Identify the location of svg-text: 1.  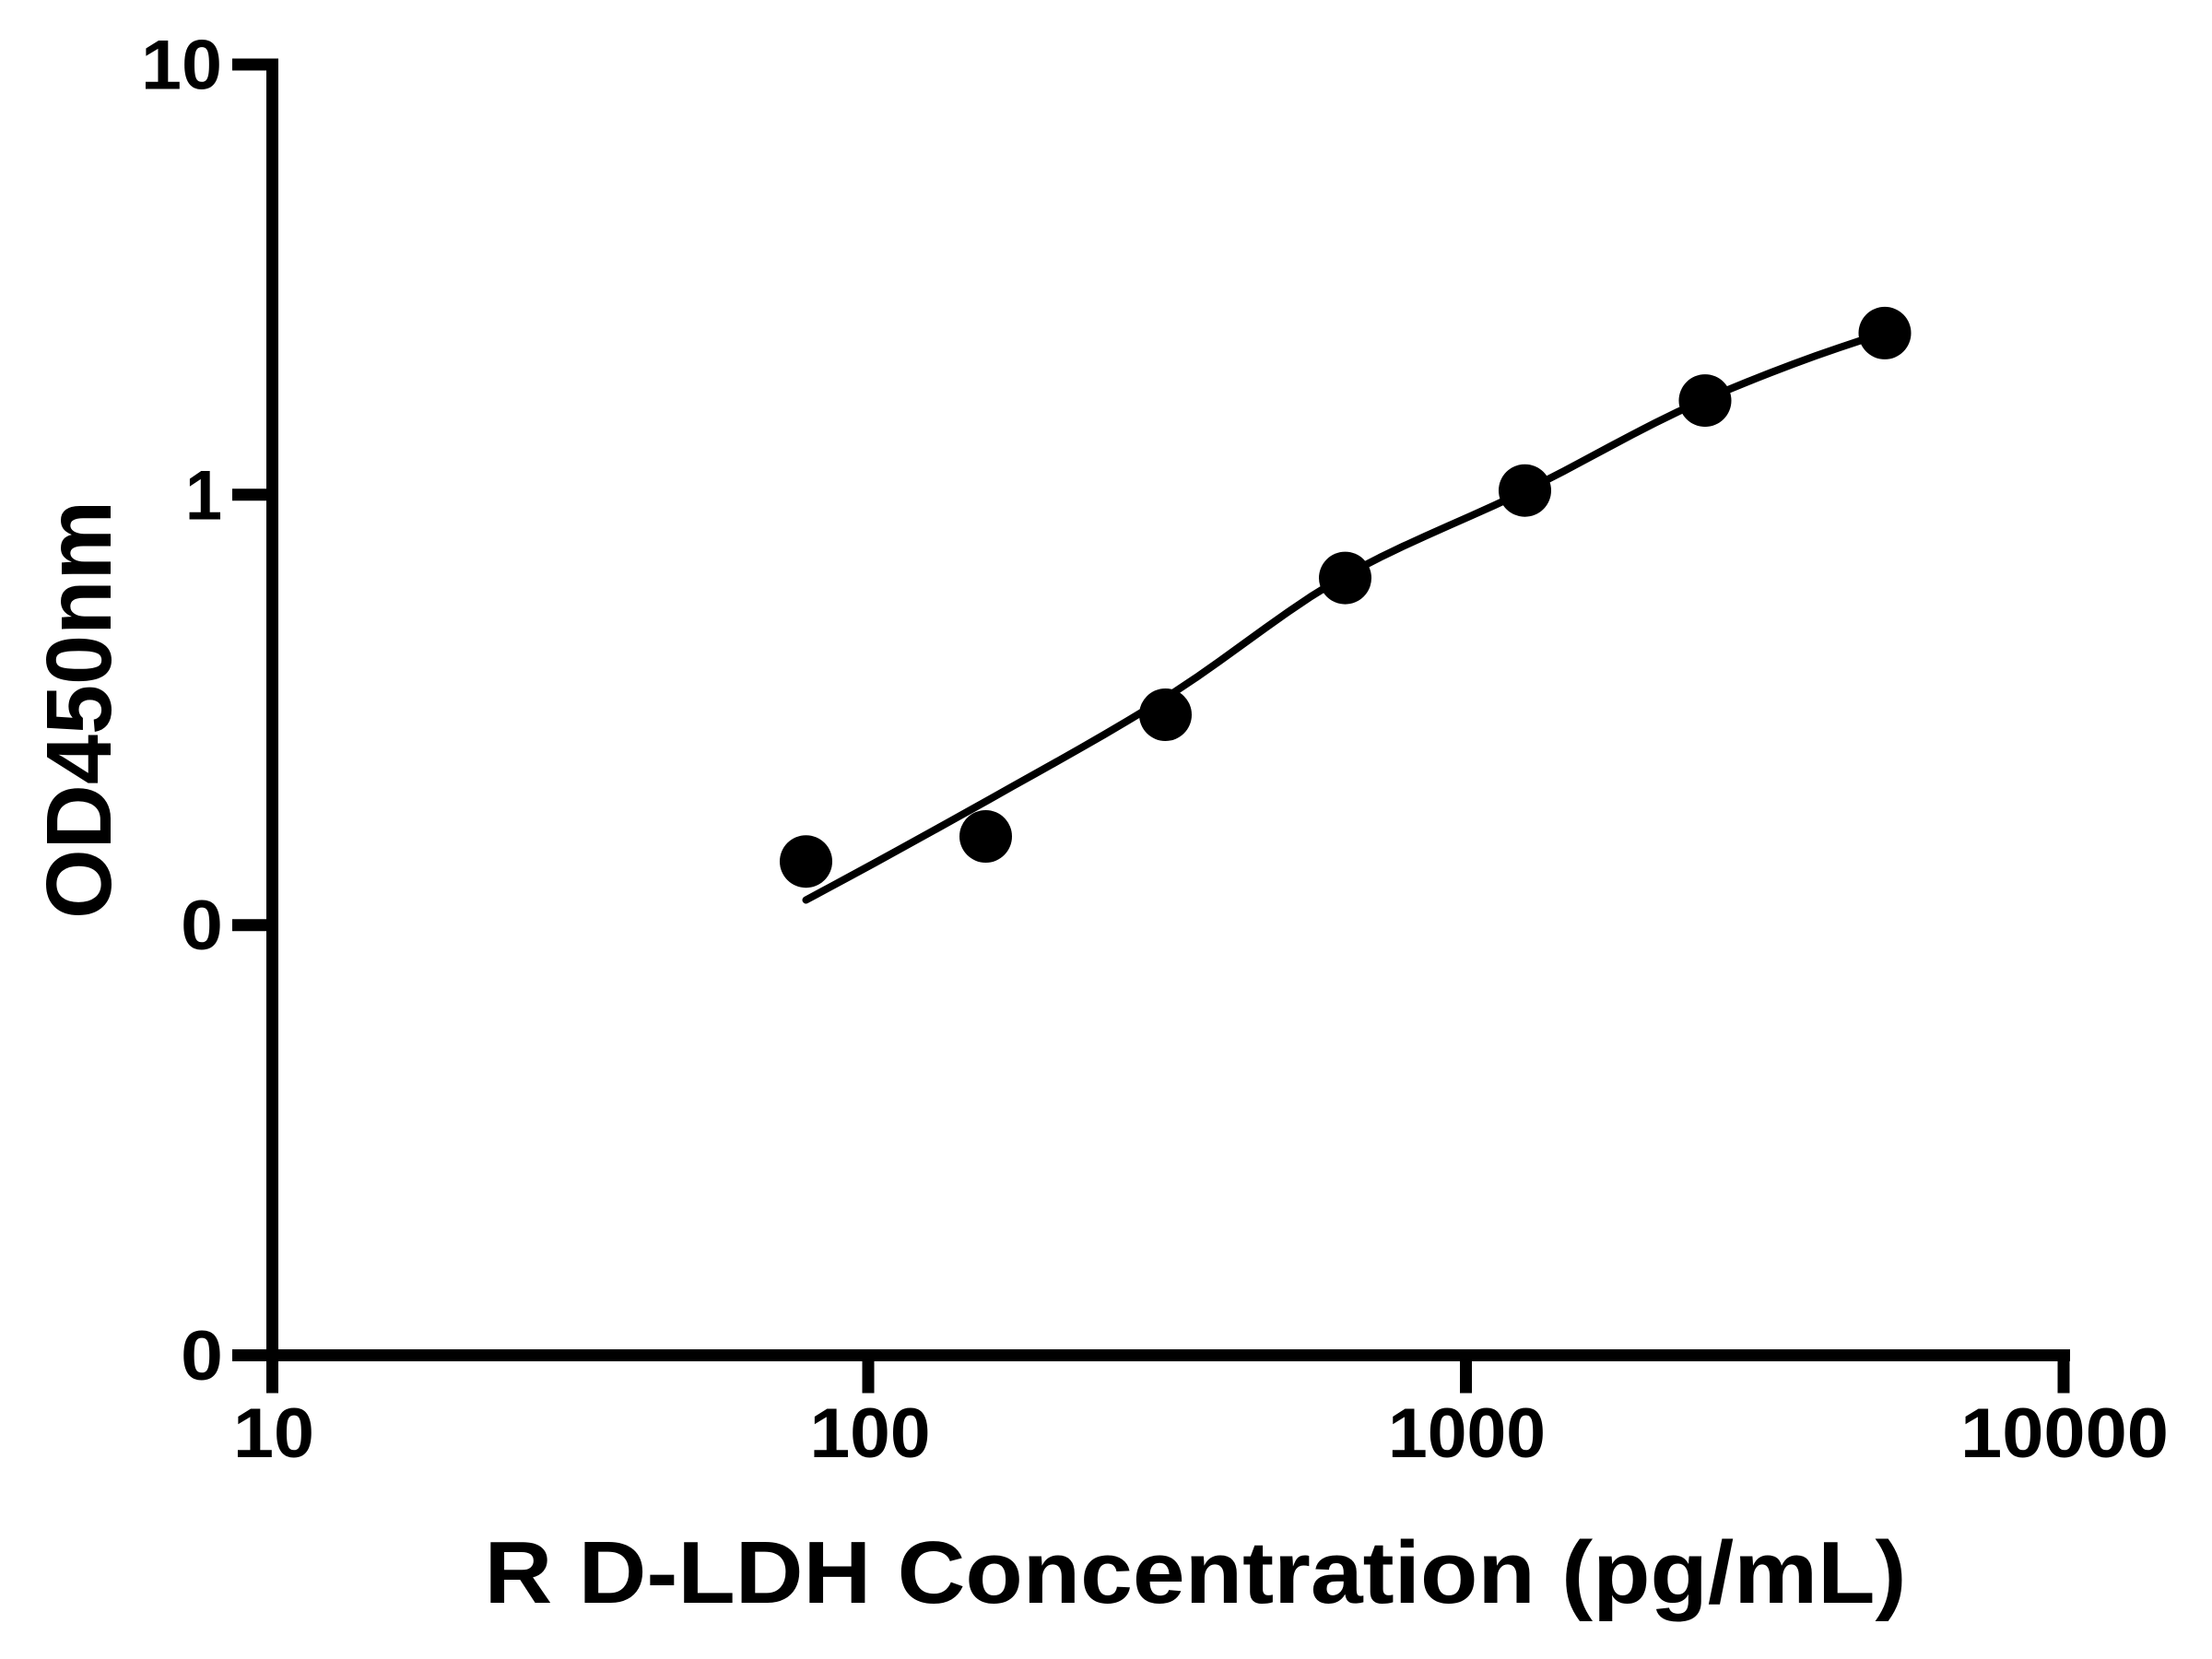
(203, 495).